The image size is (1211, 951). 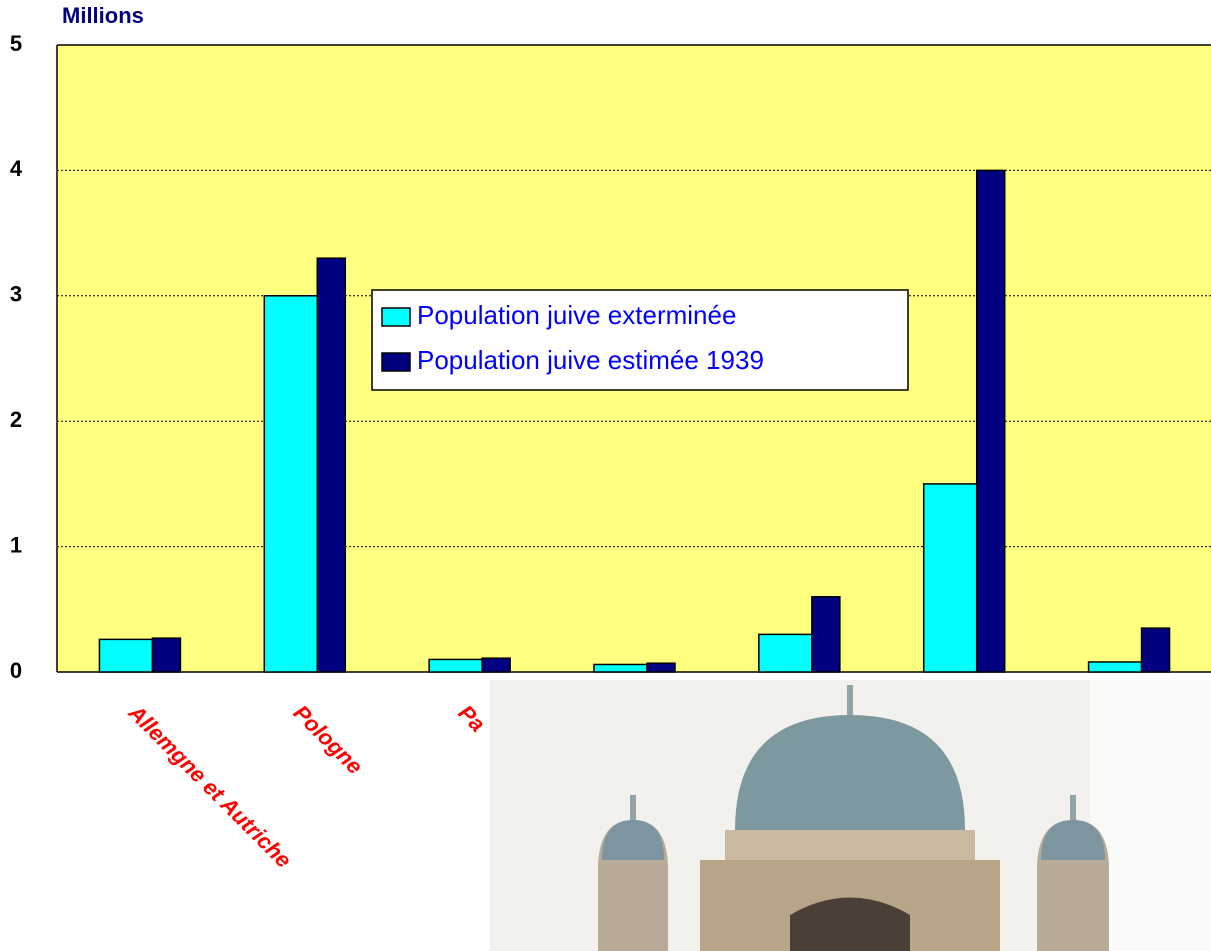 What do you see at coordinates (16, 43) in the screenshot?
I see `y-tick-label: 5` at bounding box center [16, 43].